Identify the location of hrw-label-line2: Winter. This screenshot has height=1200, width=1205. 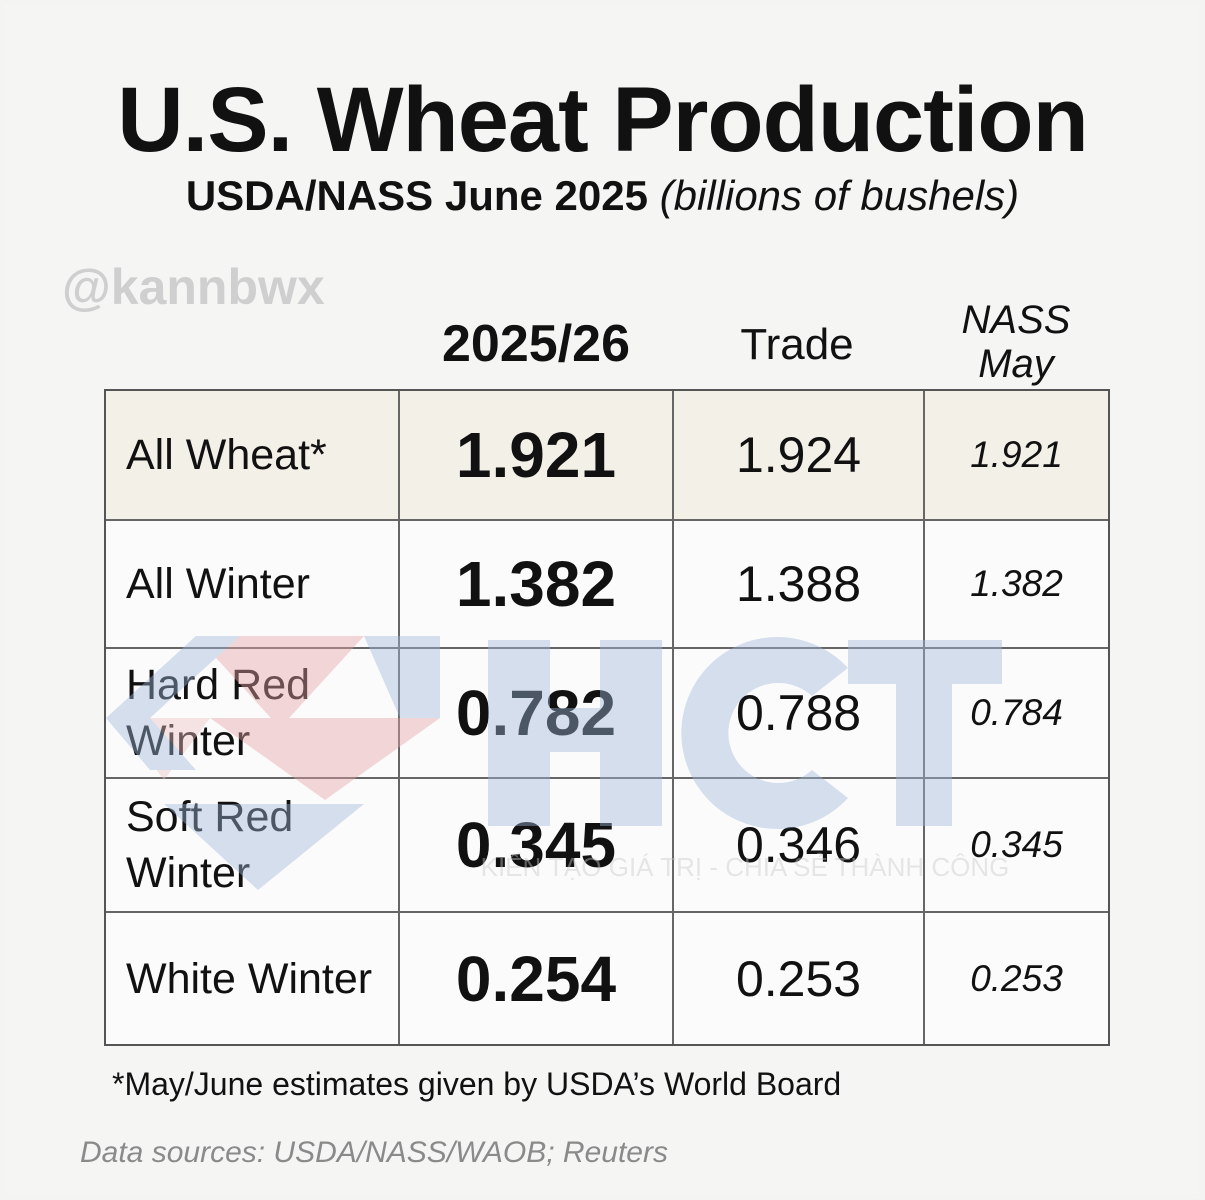
(188, 741).